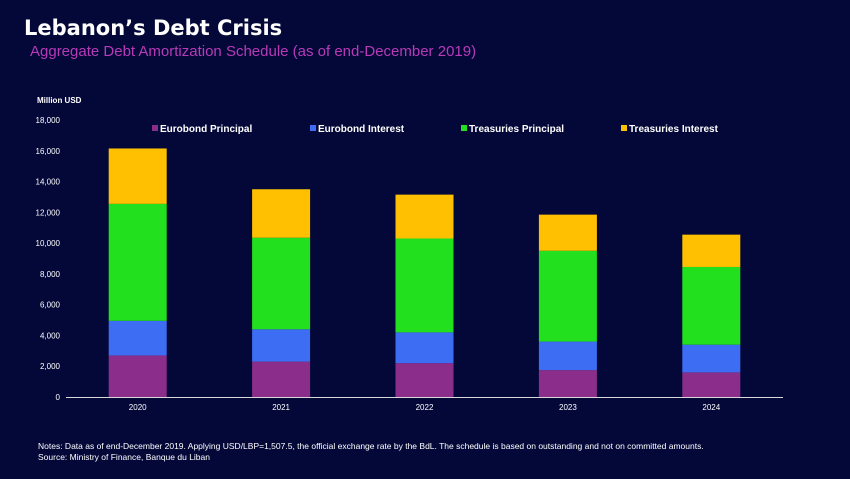  I want to click on y-tick-label: 12,000, so click(48, 212).